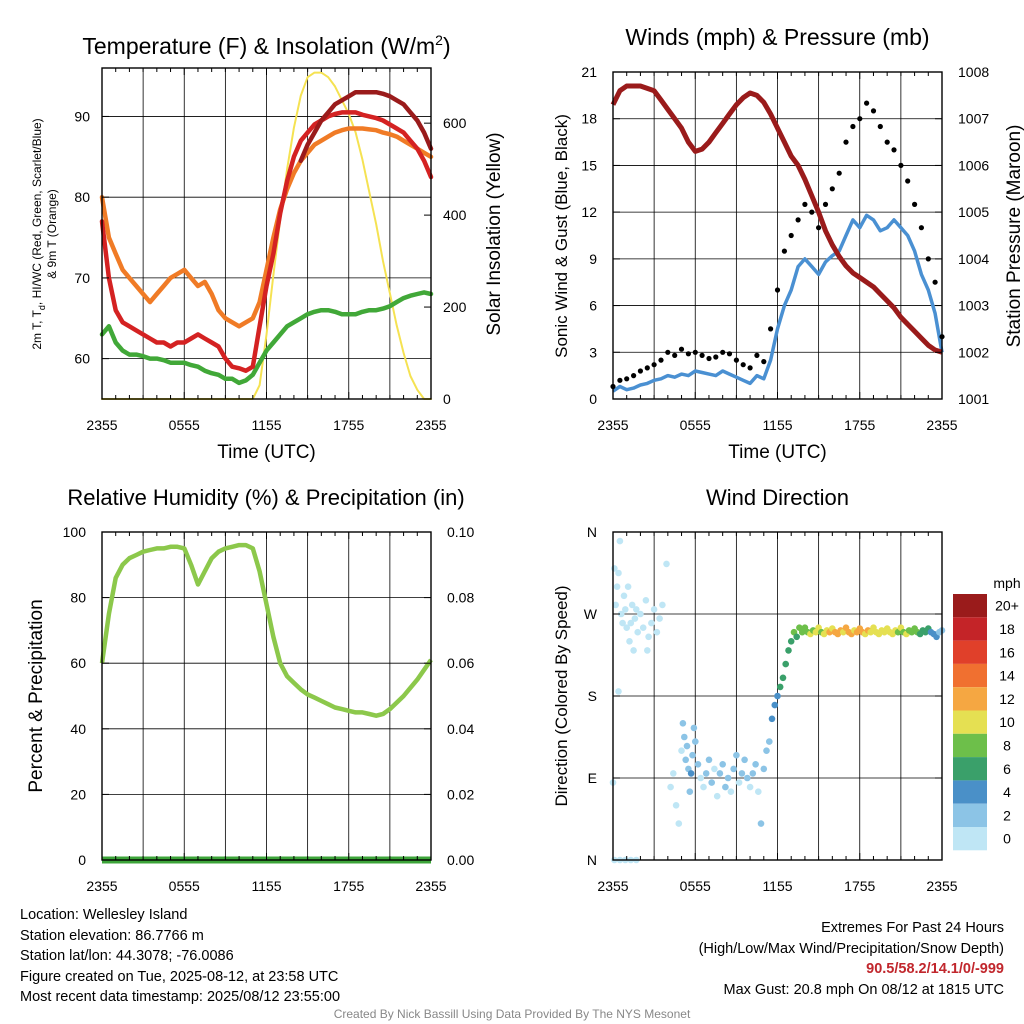 This screenshot has height=1024, width=1024. Describe the element at coordinates (36, 695) in the screenshot. I see `y-axis-label: Percent & Precipitation` at that location.